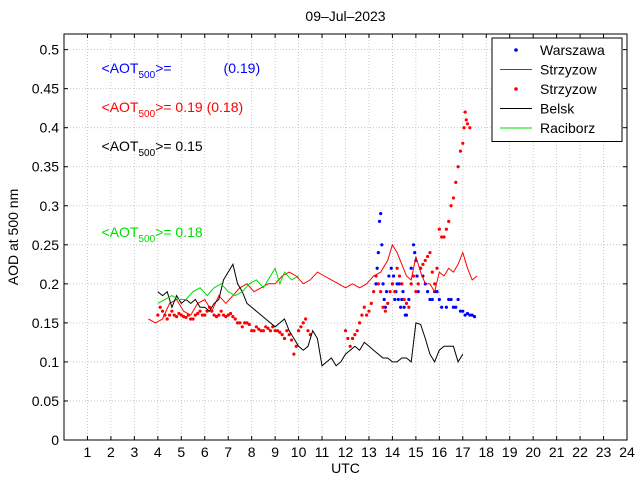  Describe the element at coordinates (173, 109) in the screenshot. I see `aot-annotation: <AOT500>= 0.19 (0.18)` at that location.